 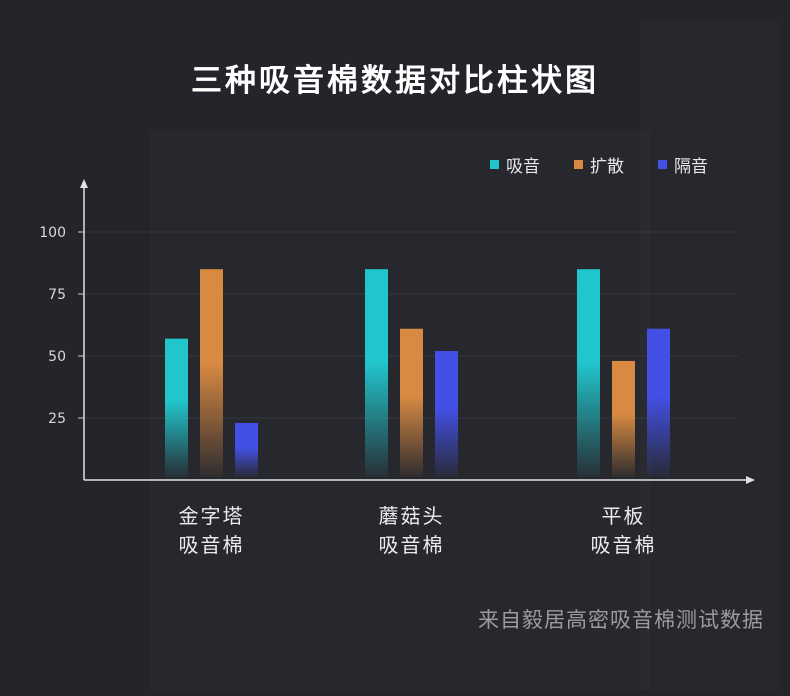 I want to click on y-tick-label: 25, so click(x=57, y=419).